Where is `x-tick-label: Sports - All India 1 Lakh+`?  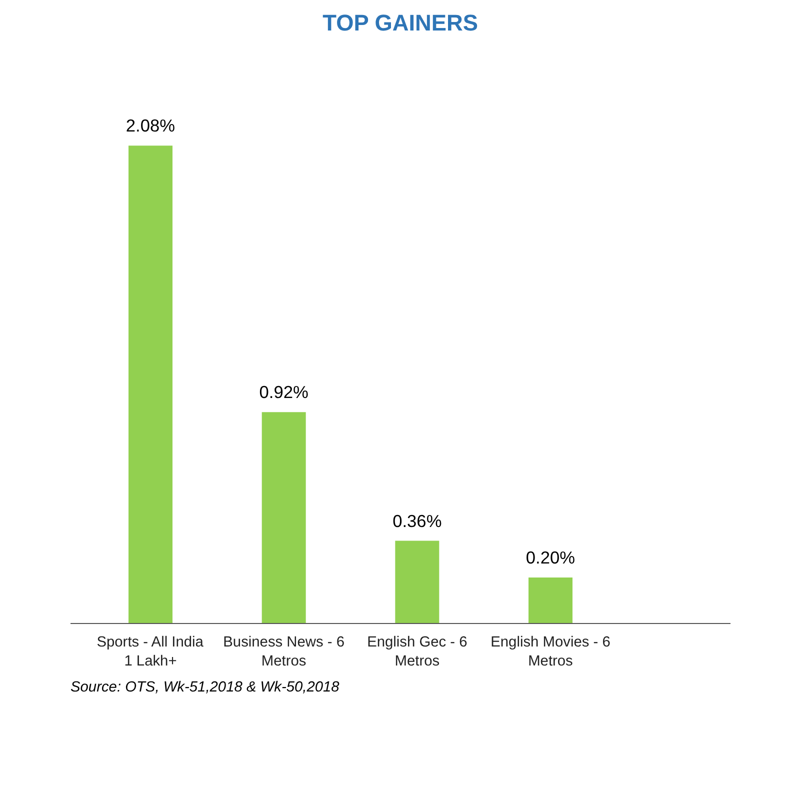
x-tick-label: Sports - All India 1 Lakh+ is located at coordinates (150, 652).